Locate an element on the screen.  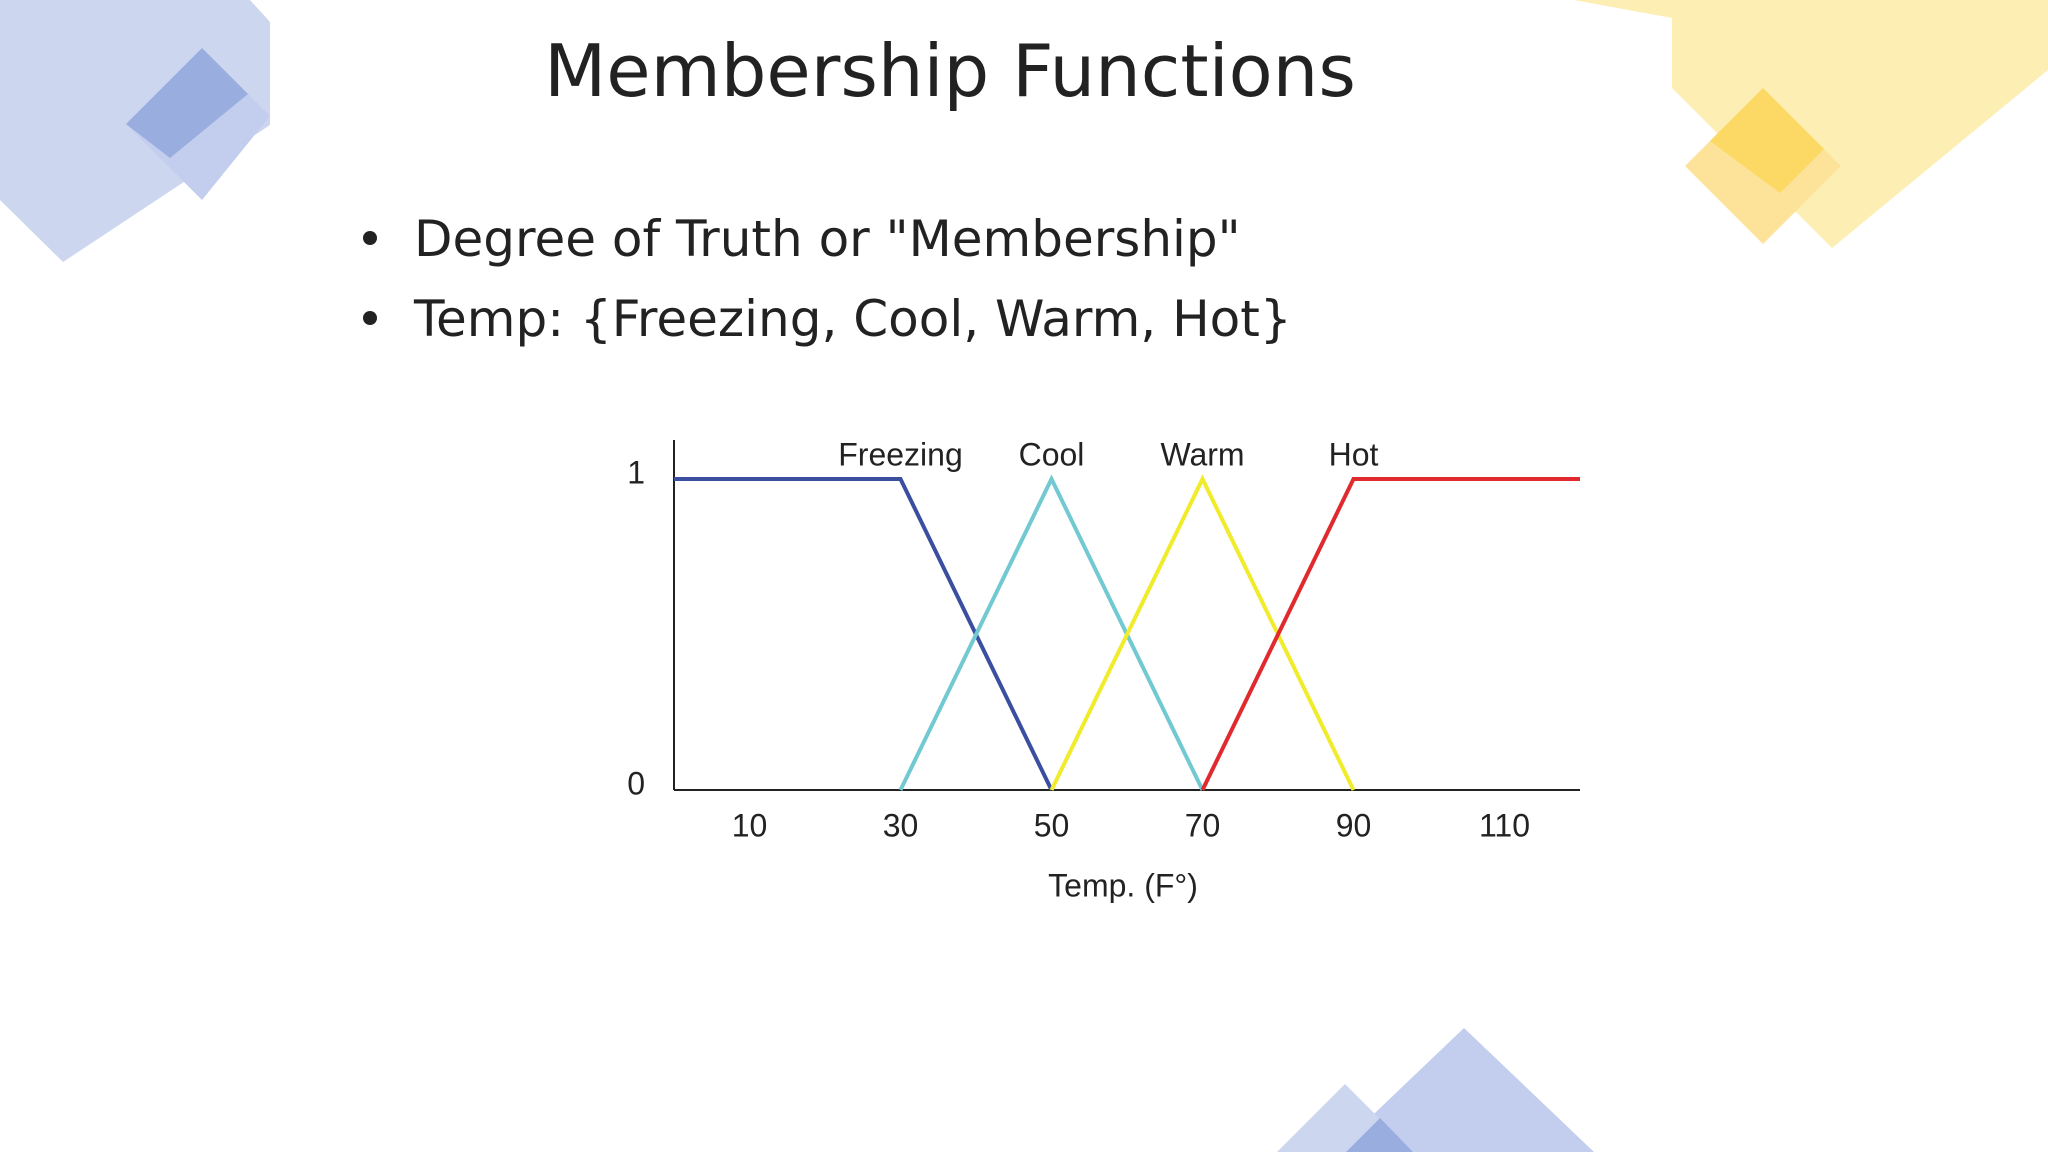
series-label: Warm is located at coordinates (1202, 454).